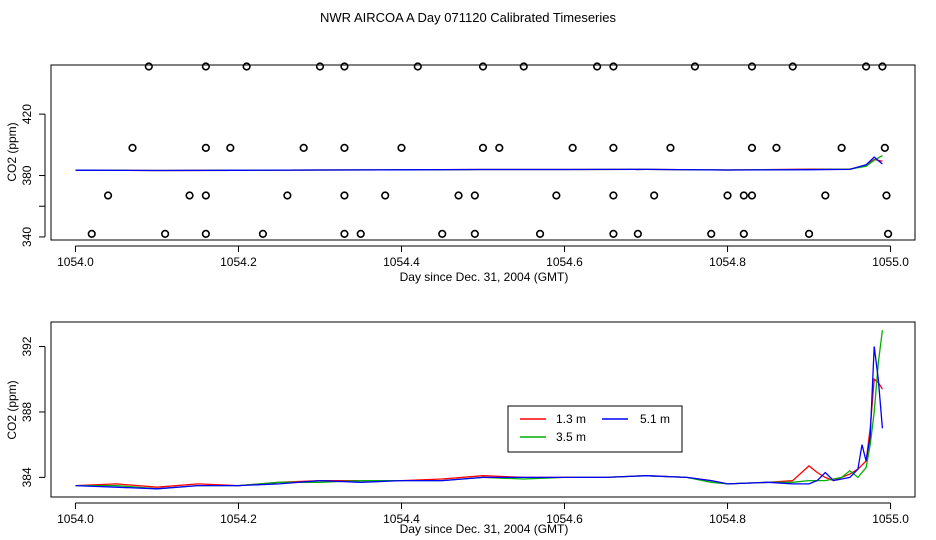 This screenshot has width=936, height=540. I want to click on top-x-tick-label: 1055.0, so click(890, 262).